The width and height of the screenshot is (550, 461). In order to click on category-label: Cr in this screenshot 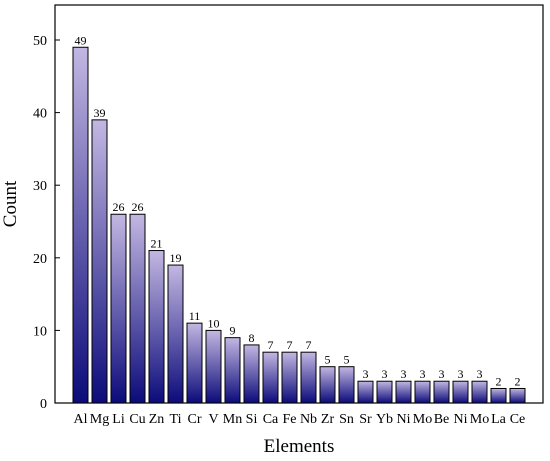, I will do `click(195, 419)`.